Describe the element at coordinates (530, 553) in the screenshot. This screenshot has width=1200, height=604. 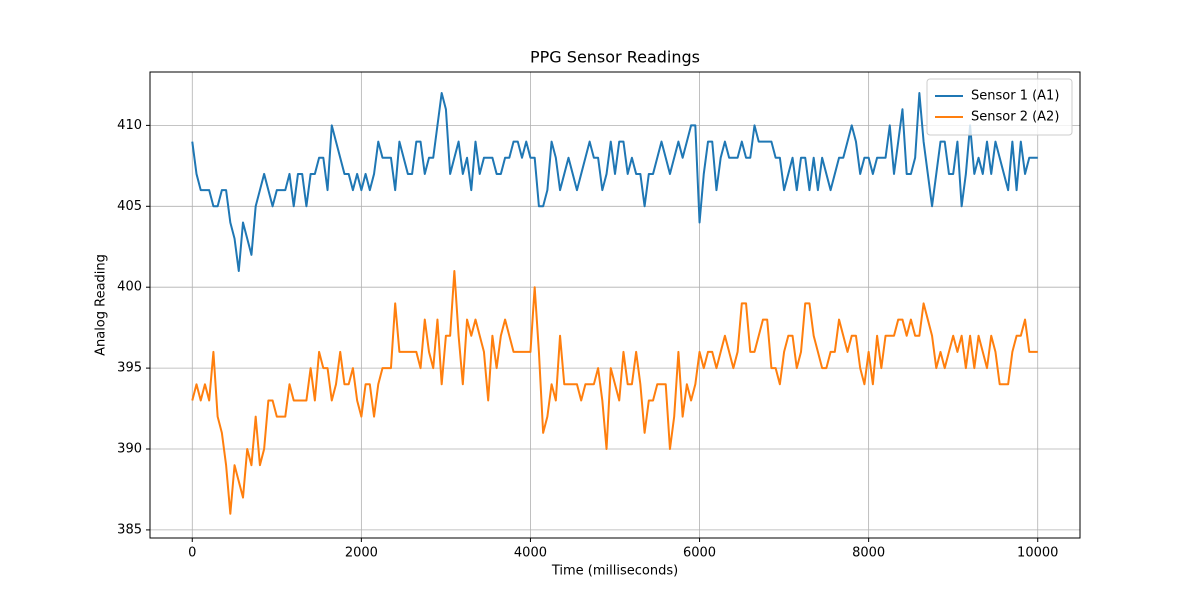
I see `x-tick-label: 4000` at that location.